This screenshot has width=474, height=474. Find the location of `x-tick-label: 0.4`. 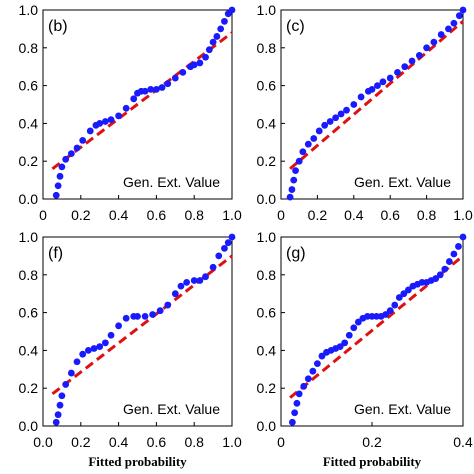

x-tick-label: 0.4 is located at coordinates (354, 215).